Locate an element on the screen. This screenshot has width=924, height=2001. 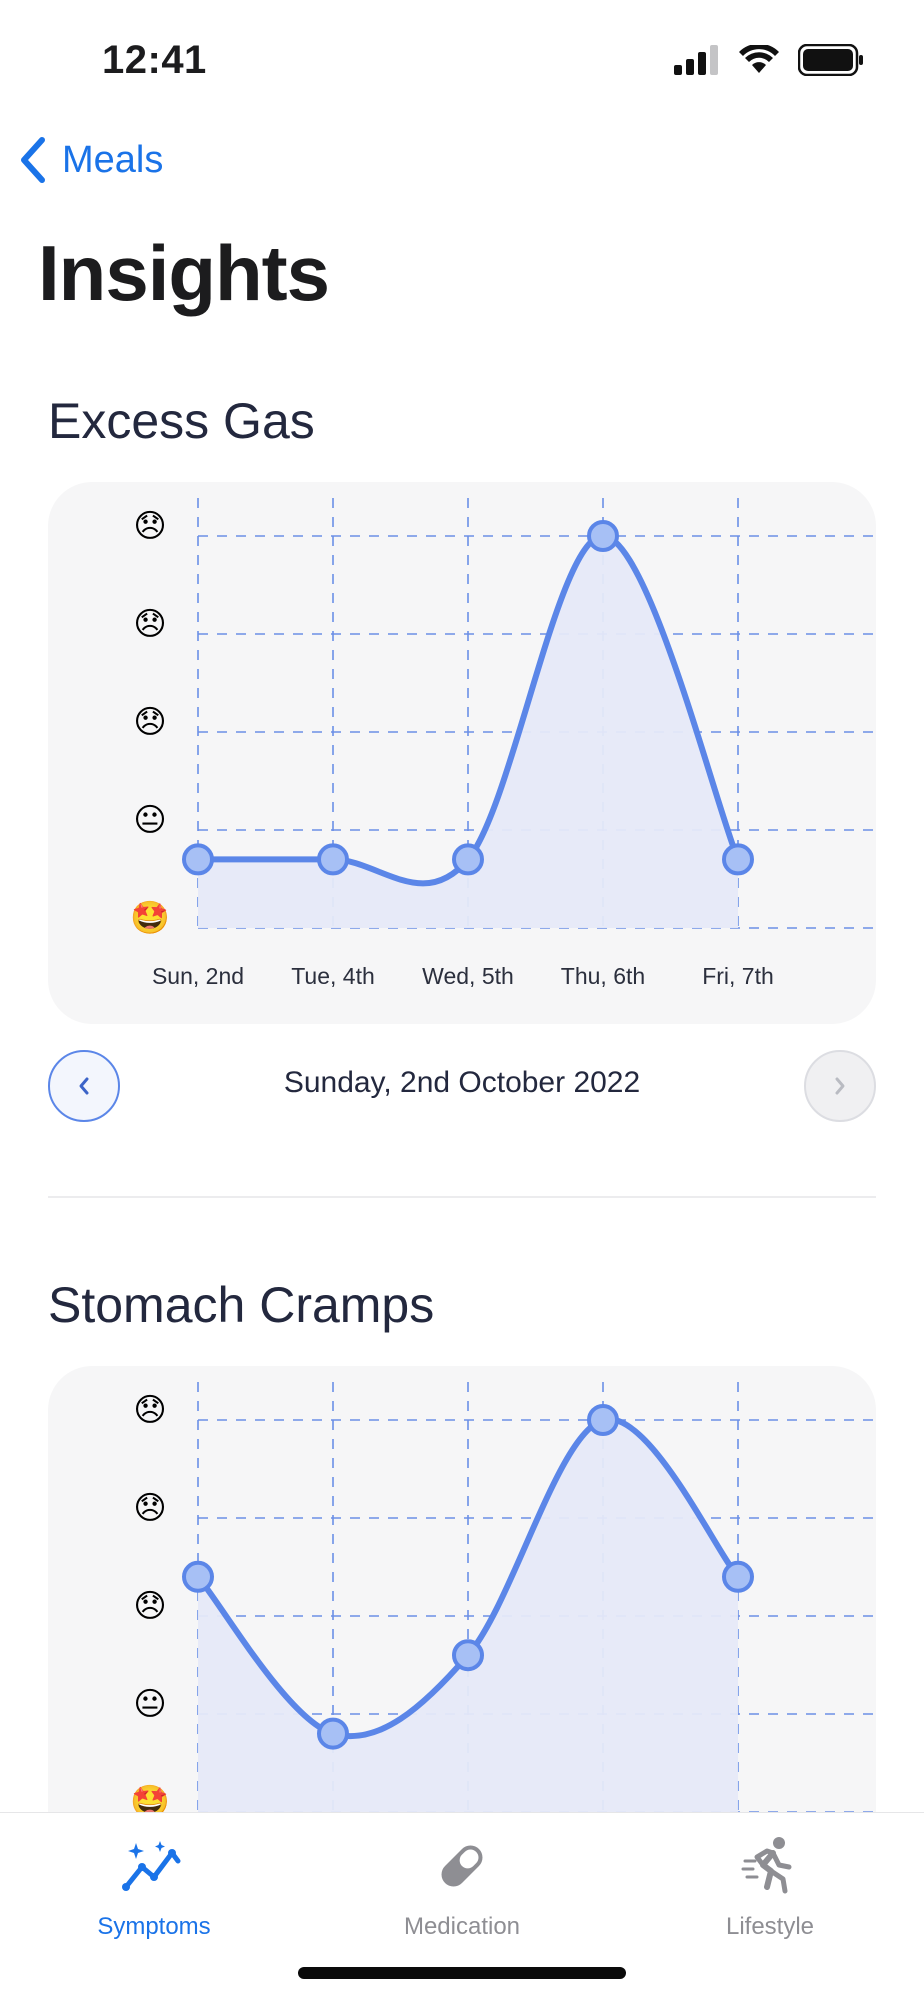
back-button: Meals is located at coordinates (90, 160).